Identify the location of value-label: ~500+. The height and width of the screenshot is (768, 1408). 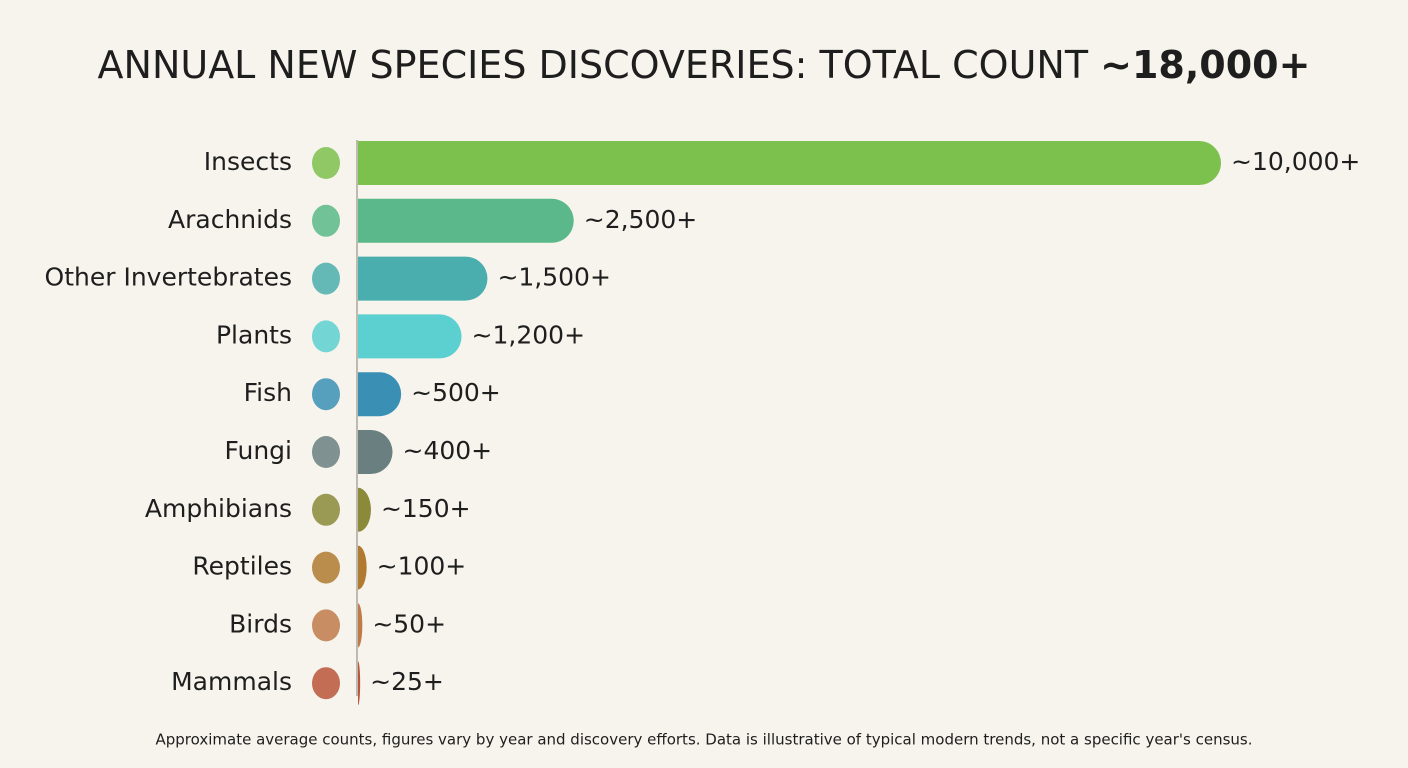
(456, 392).